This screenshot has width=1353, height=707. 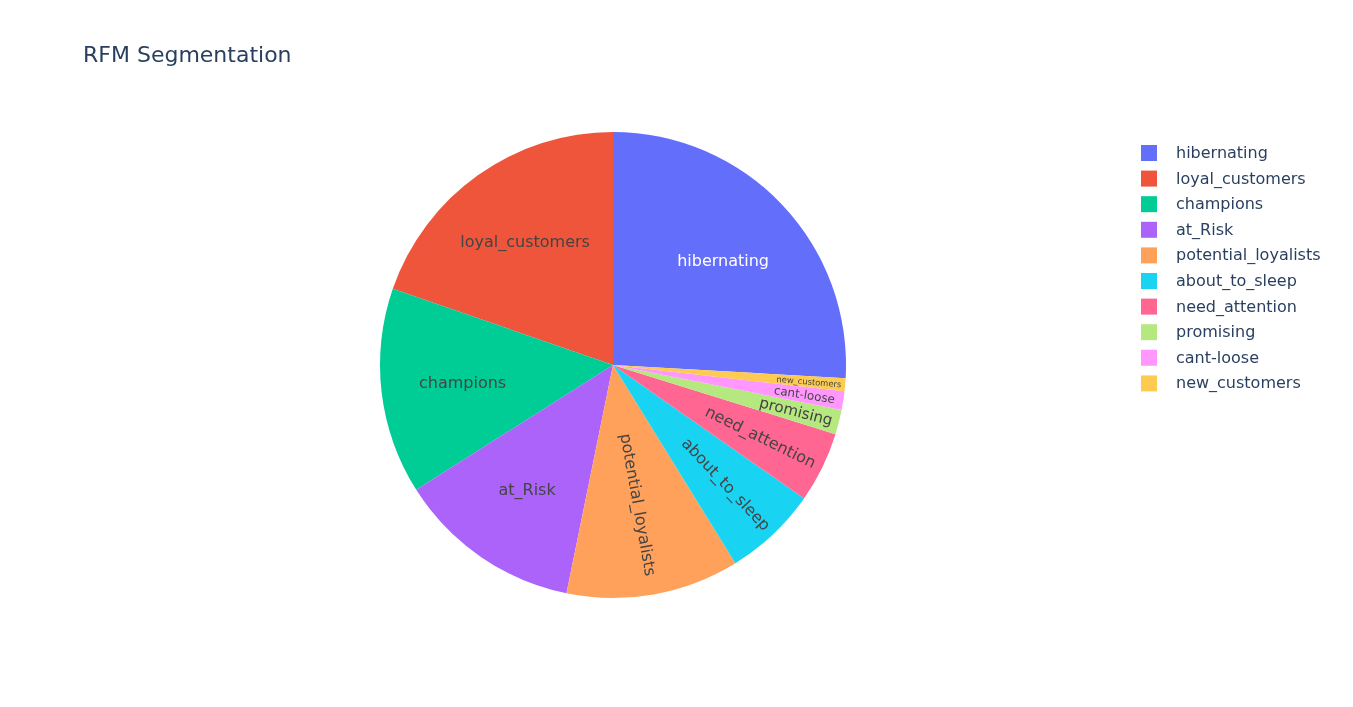 What do you see at coordinates (1222, 152) in the screenshot?
I see `legend-label: hibernating` at bounding box center [1222, 152].